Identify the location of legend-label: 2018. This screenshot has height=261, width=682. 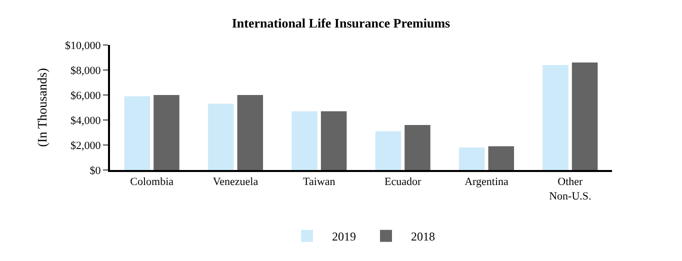
(423, 237).